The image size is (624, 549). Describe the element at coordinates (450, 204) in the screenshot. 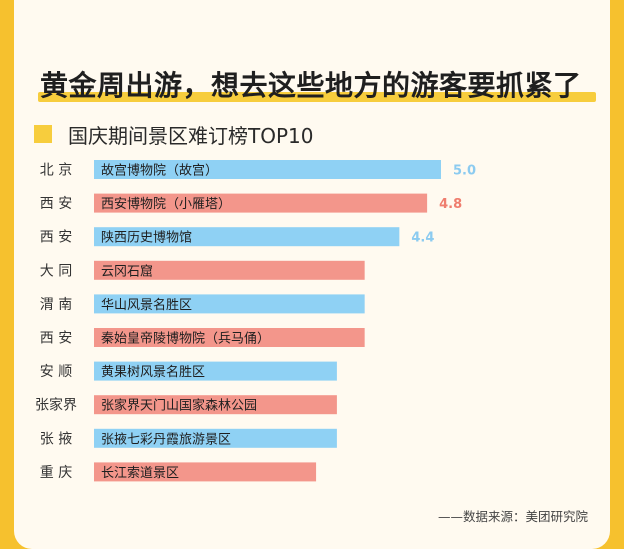

I see `value-label: 4.8` at that location.